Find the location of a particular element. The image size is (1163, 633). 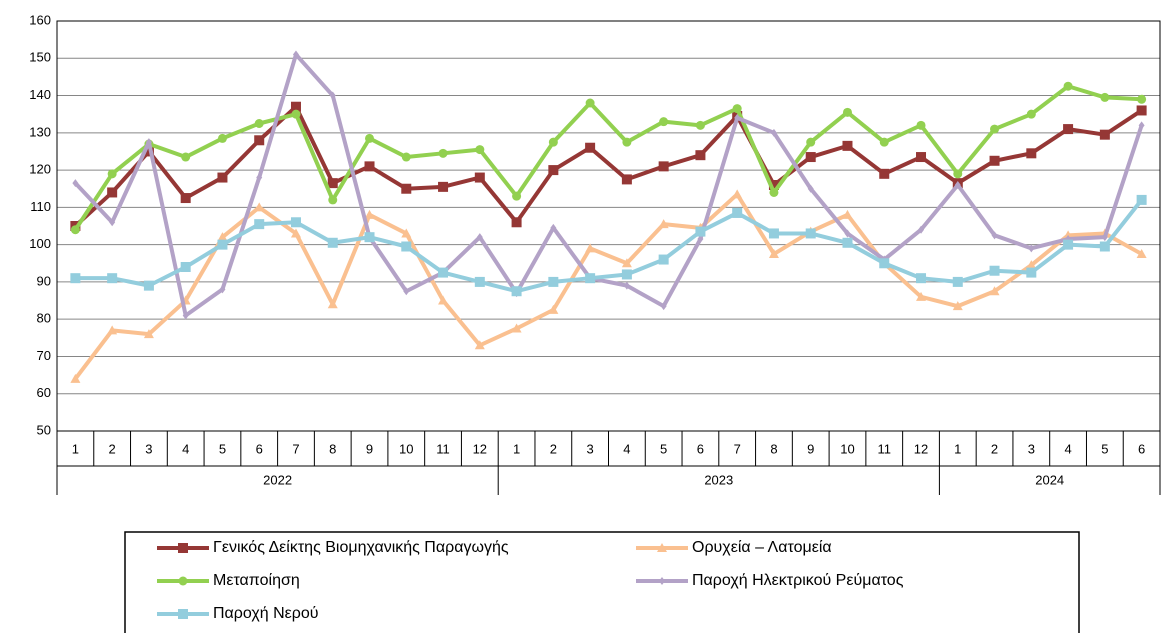

x-tick-label: 2 is located at coordinates (112, 448).